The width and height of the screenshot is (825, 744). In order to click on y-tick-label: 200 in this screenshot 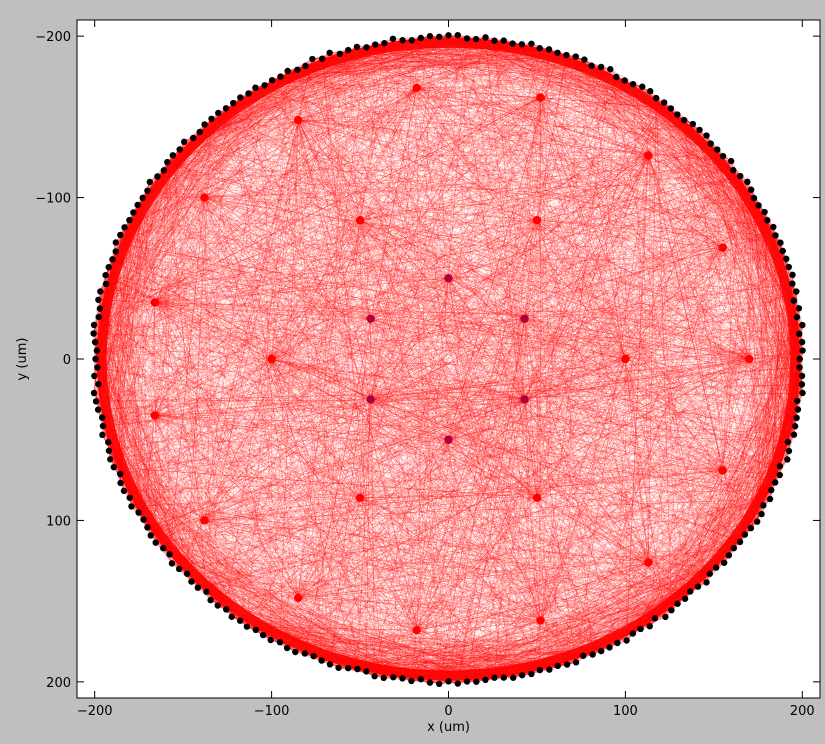, I will do `click(58, 683)`.